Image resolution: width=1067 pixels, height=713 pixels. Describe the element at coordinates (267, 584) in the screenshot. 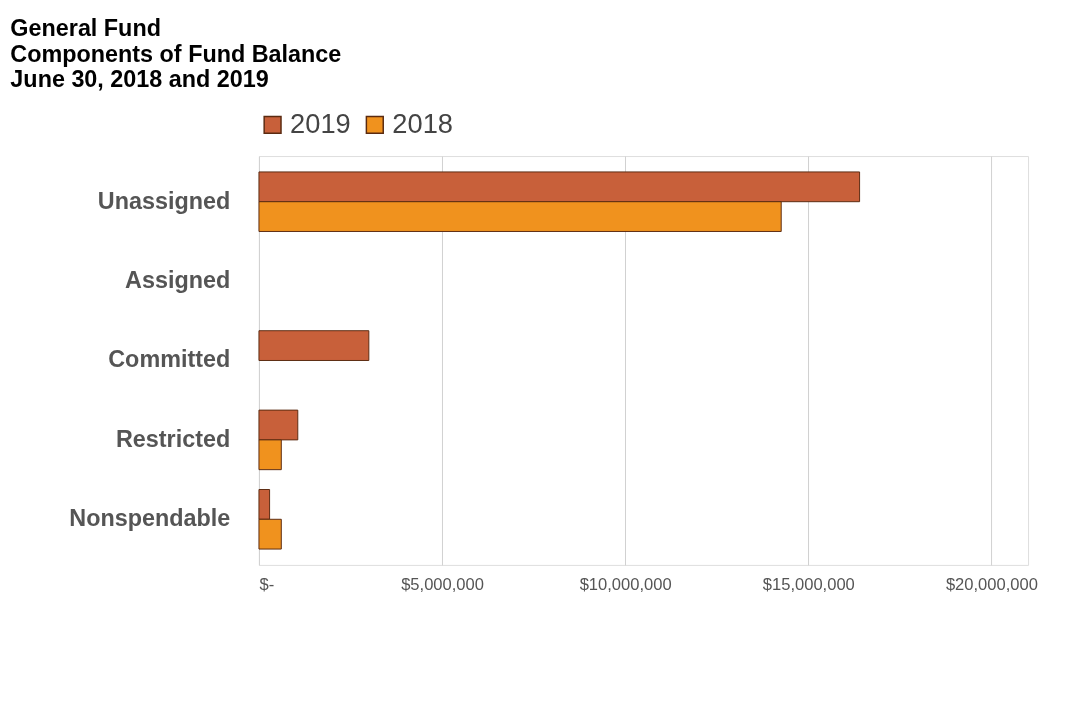

I see `x-tick-label: $-` at that location.